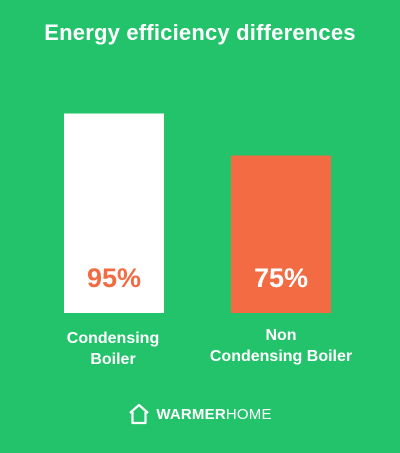  Describe the element at coordinates (113, 349) in the screenshot. I see `category-label-condensing: Condensing Boiler` at that location.